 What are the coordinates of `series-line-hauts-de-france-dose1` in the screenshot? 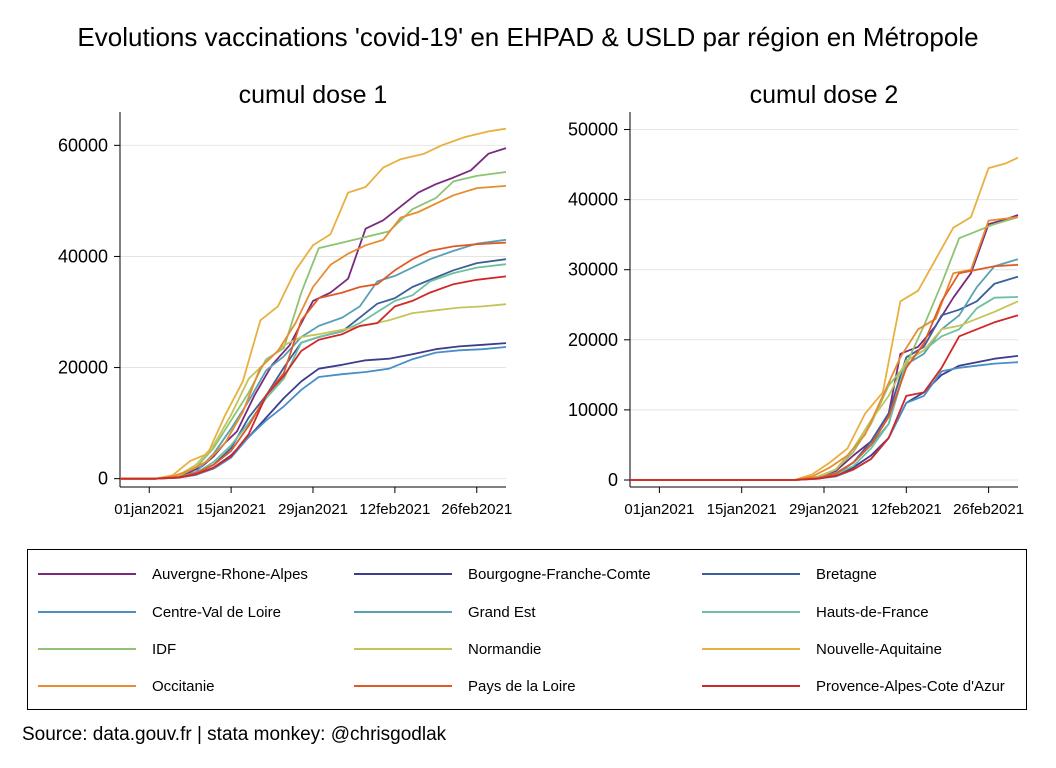 It's located at (313, 371).